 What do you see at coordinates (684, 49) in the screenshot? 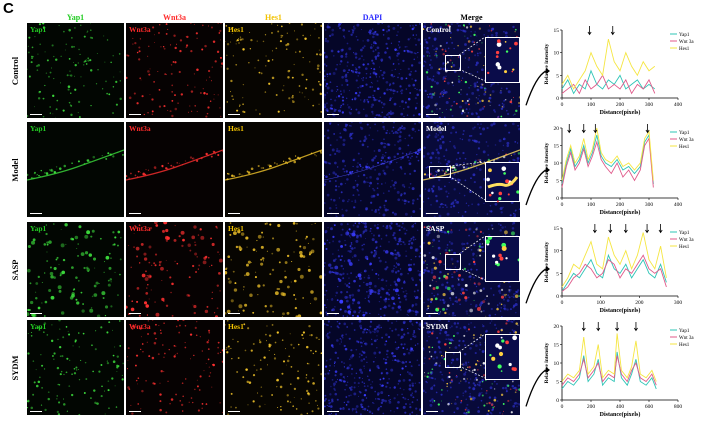
I see `legend-label: Hes1` at bounding box center [684, 49].